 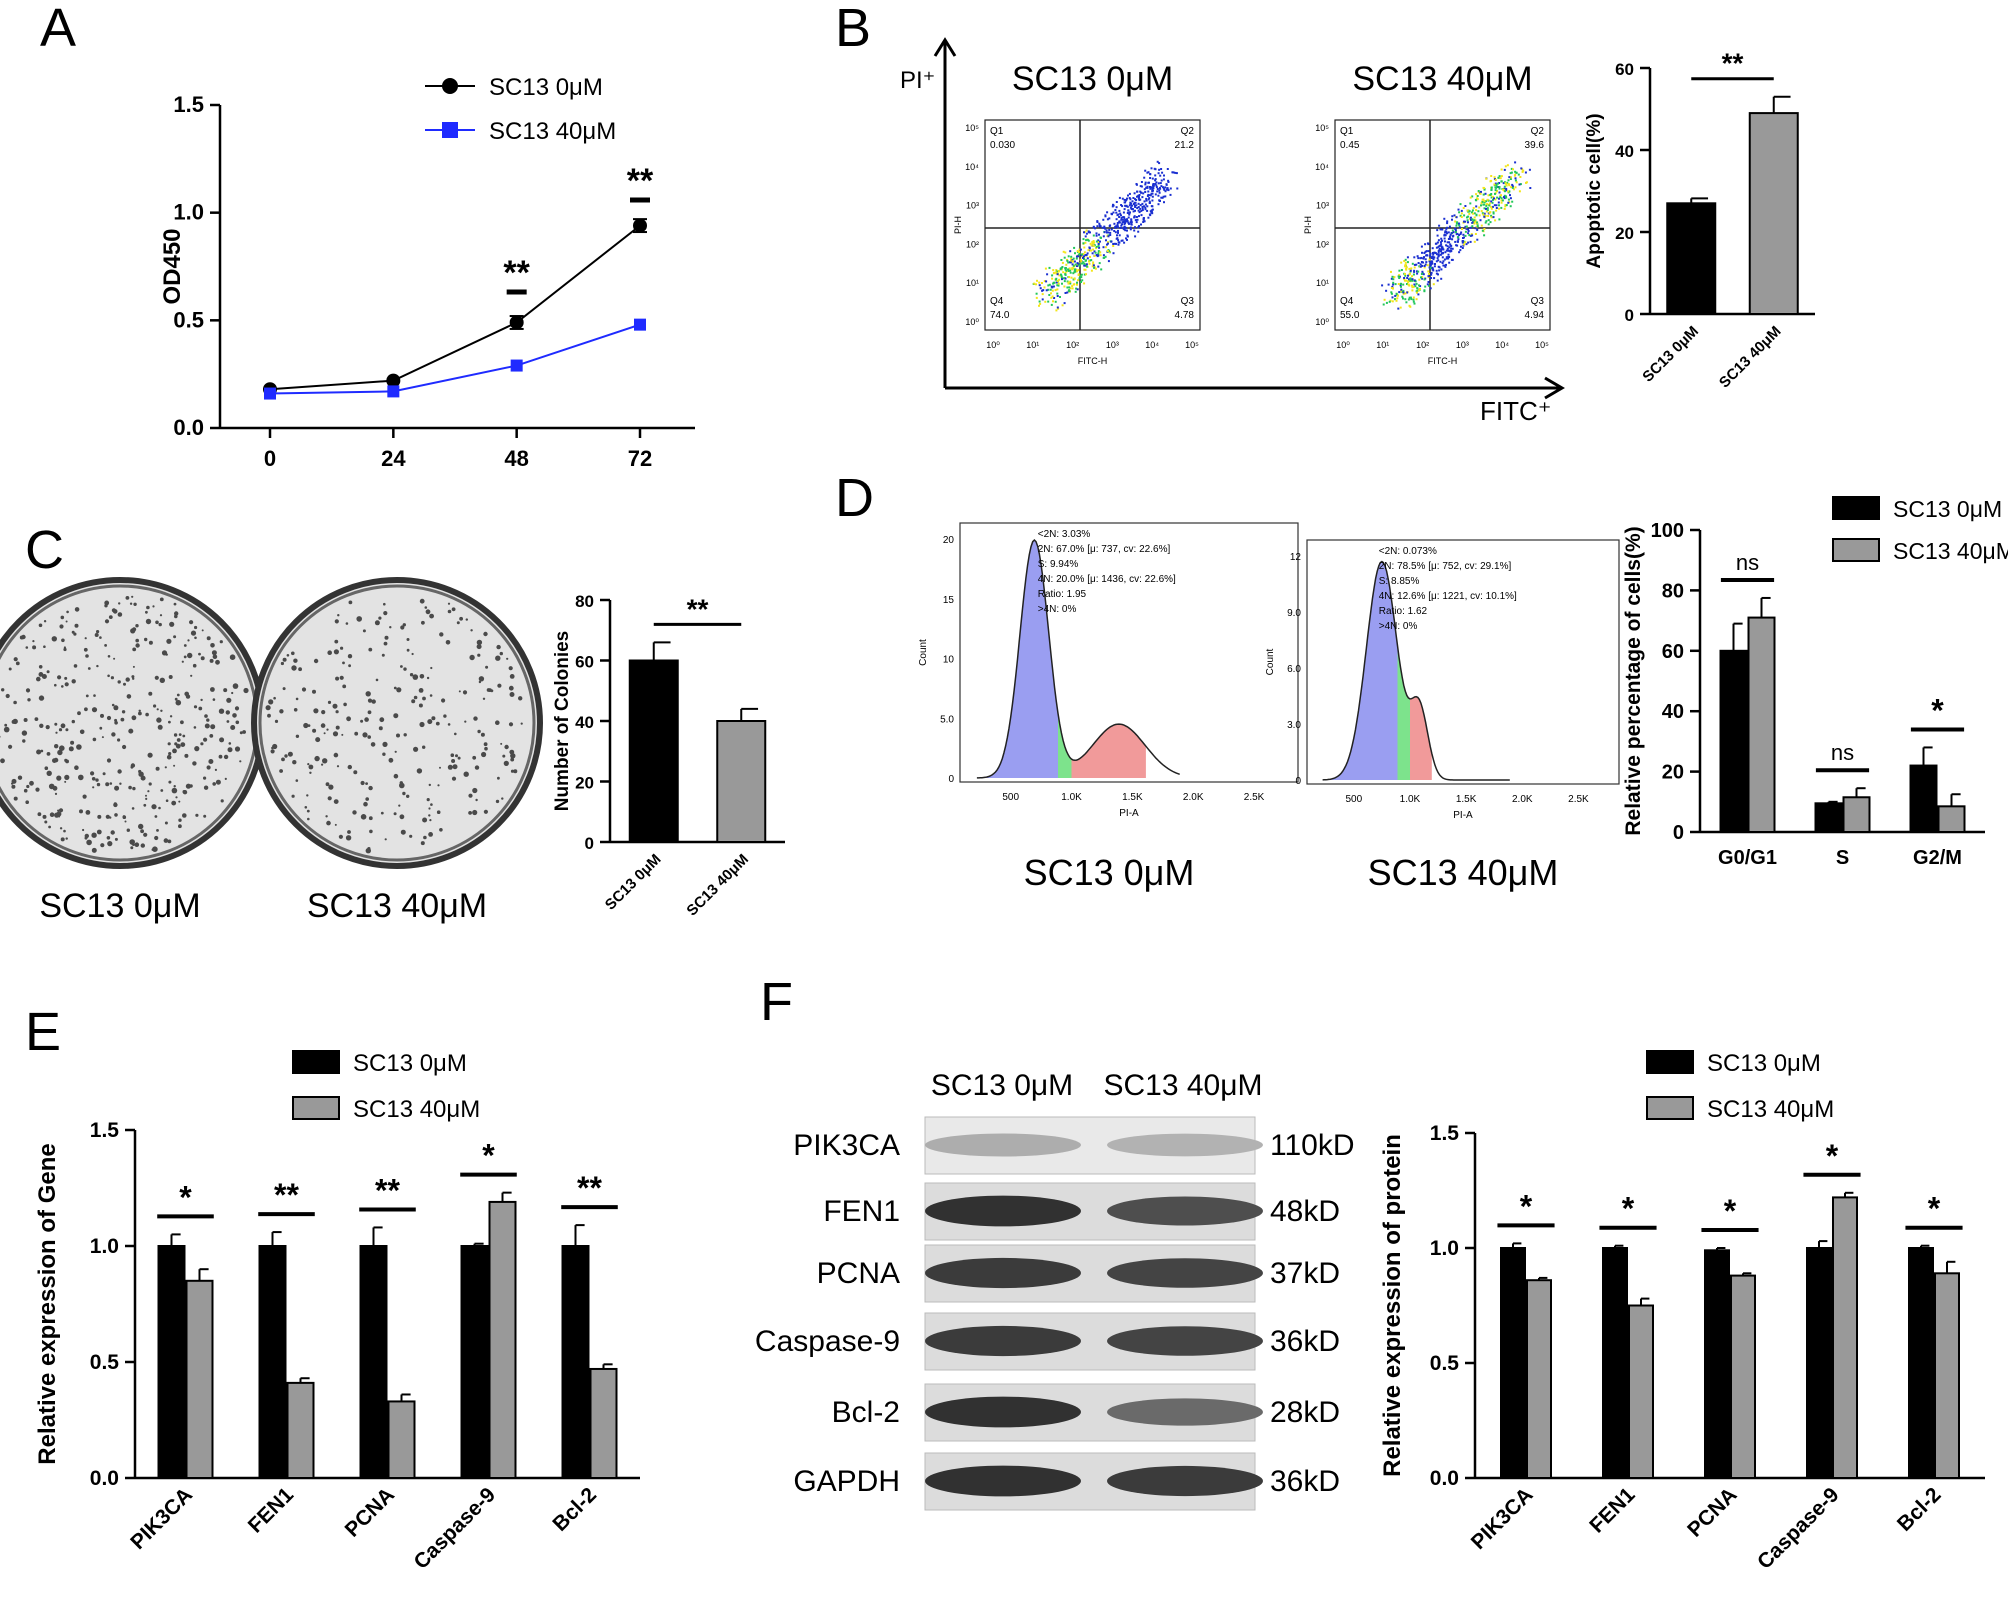 What do you see at coordinates (1673, 591) in the screenshot?
I see `y-tick-label: 80` at bounding box center [1673, 591].